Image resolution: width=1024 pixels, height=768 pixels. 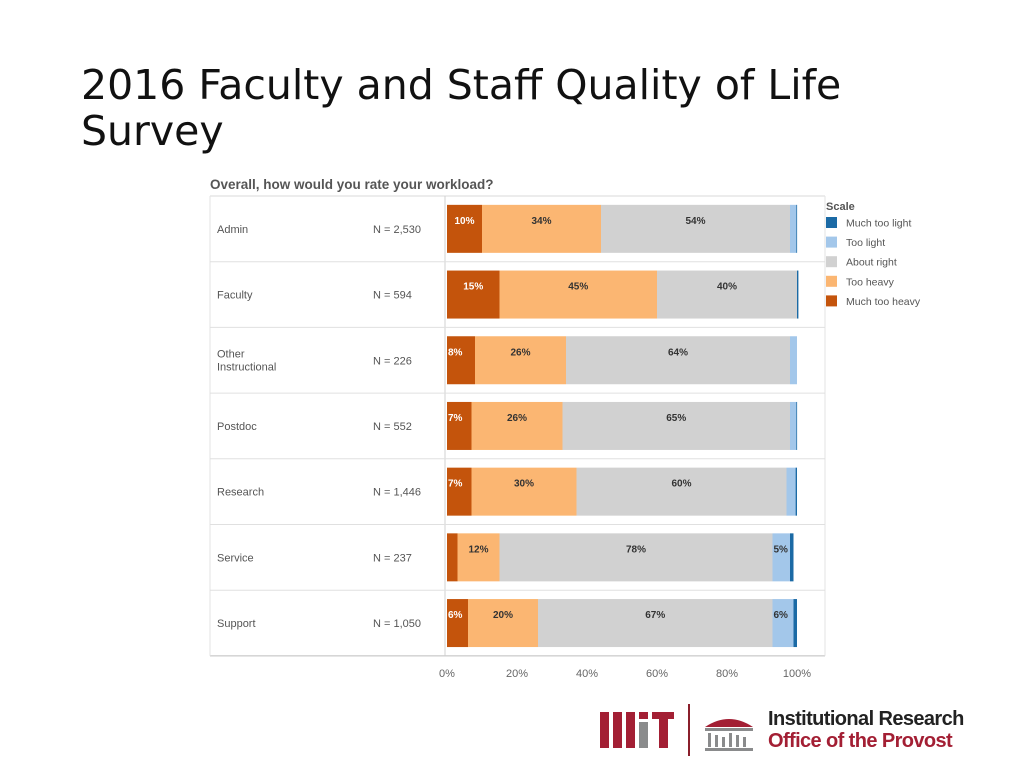 I want to click on data-label: 12%, so click(x=478, y=549).